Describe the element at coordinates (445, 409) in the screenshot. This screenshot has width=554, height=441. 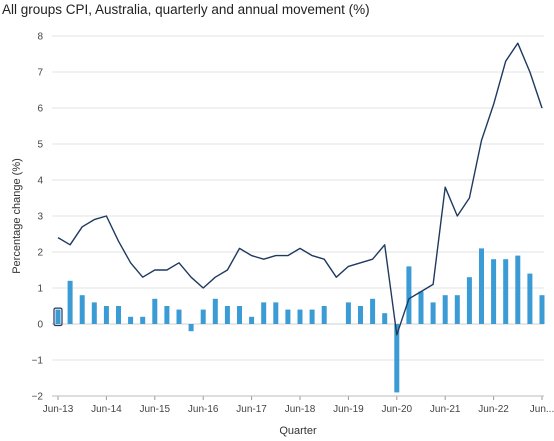
I see `x-tick-label: Jun-21` at that location.